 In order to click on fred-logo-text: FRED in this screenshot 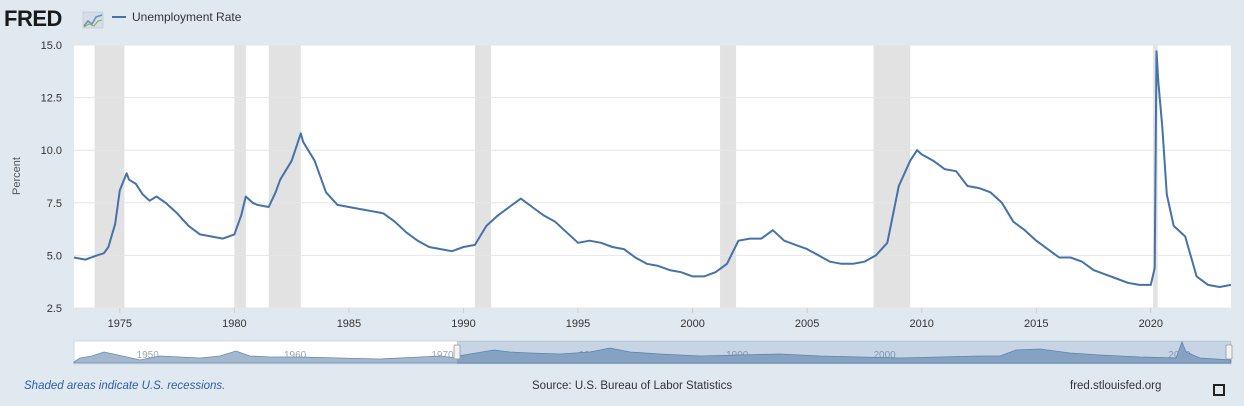, I will do `click(33, 18)`.